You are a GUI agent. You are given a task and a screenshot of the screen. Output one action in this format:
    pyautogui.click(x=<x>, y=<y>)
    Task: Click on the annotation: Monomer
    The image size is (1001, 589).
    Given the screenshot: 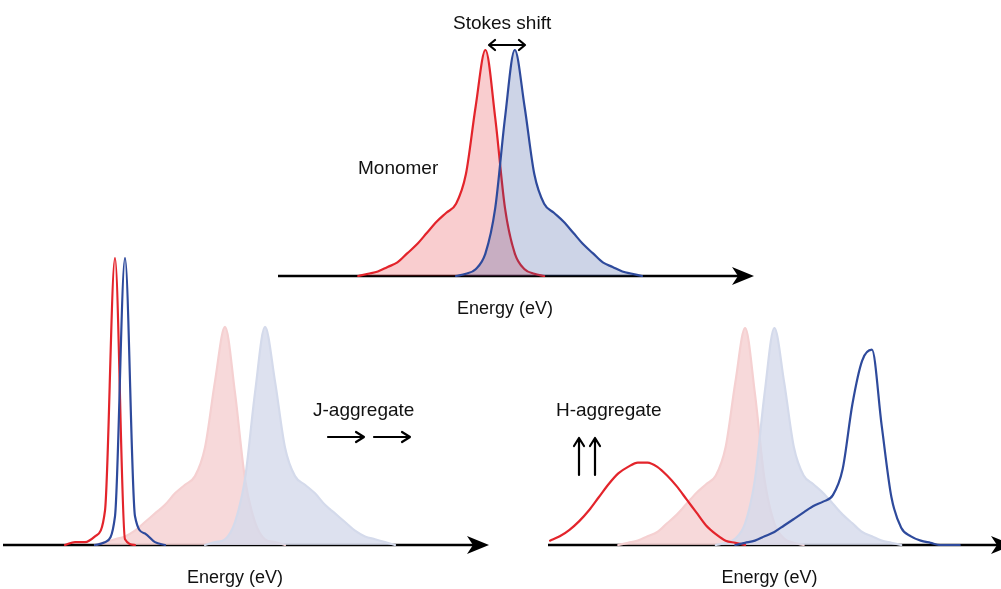 What is the action you would take?
    pyautogui.click(x=398, y=167)
    